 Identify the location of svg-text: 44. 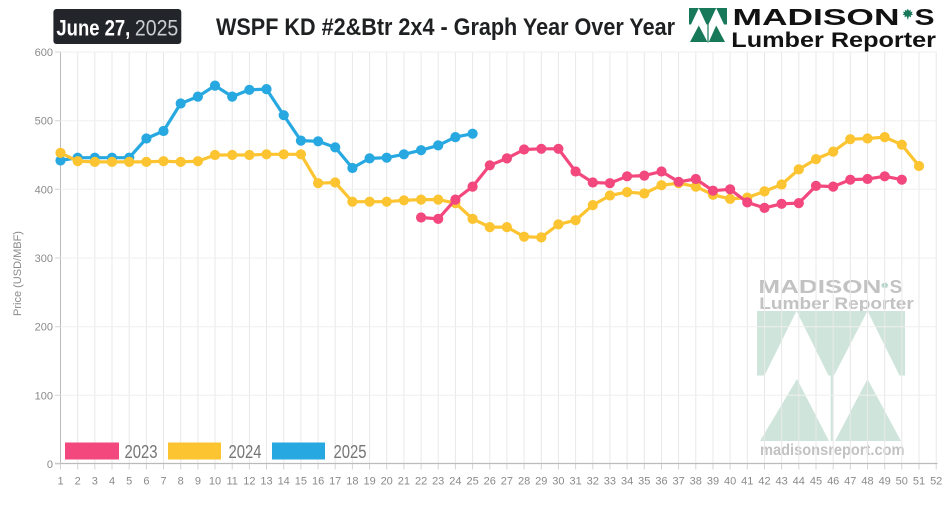
(799, 482).